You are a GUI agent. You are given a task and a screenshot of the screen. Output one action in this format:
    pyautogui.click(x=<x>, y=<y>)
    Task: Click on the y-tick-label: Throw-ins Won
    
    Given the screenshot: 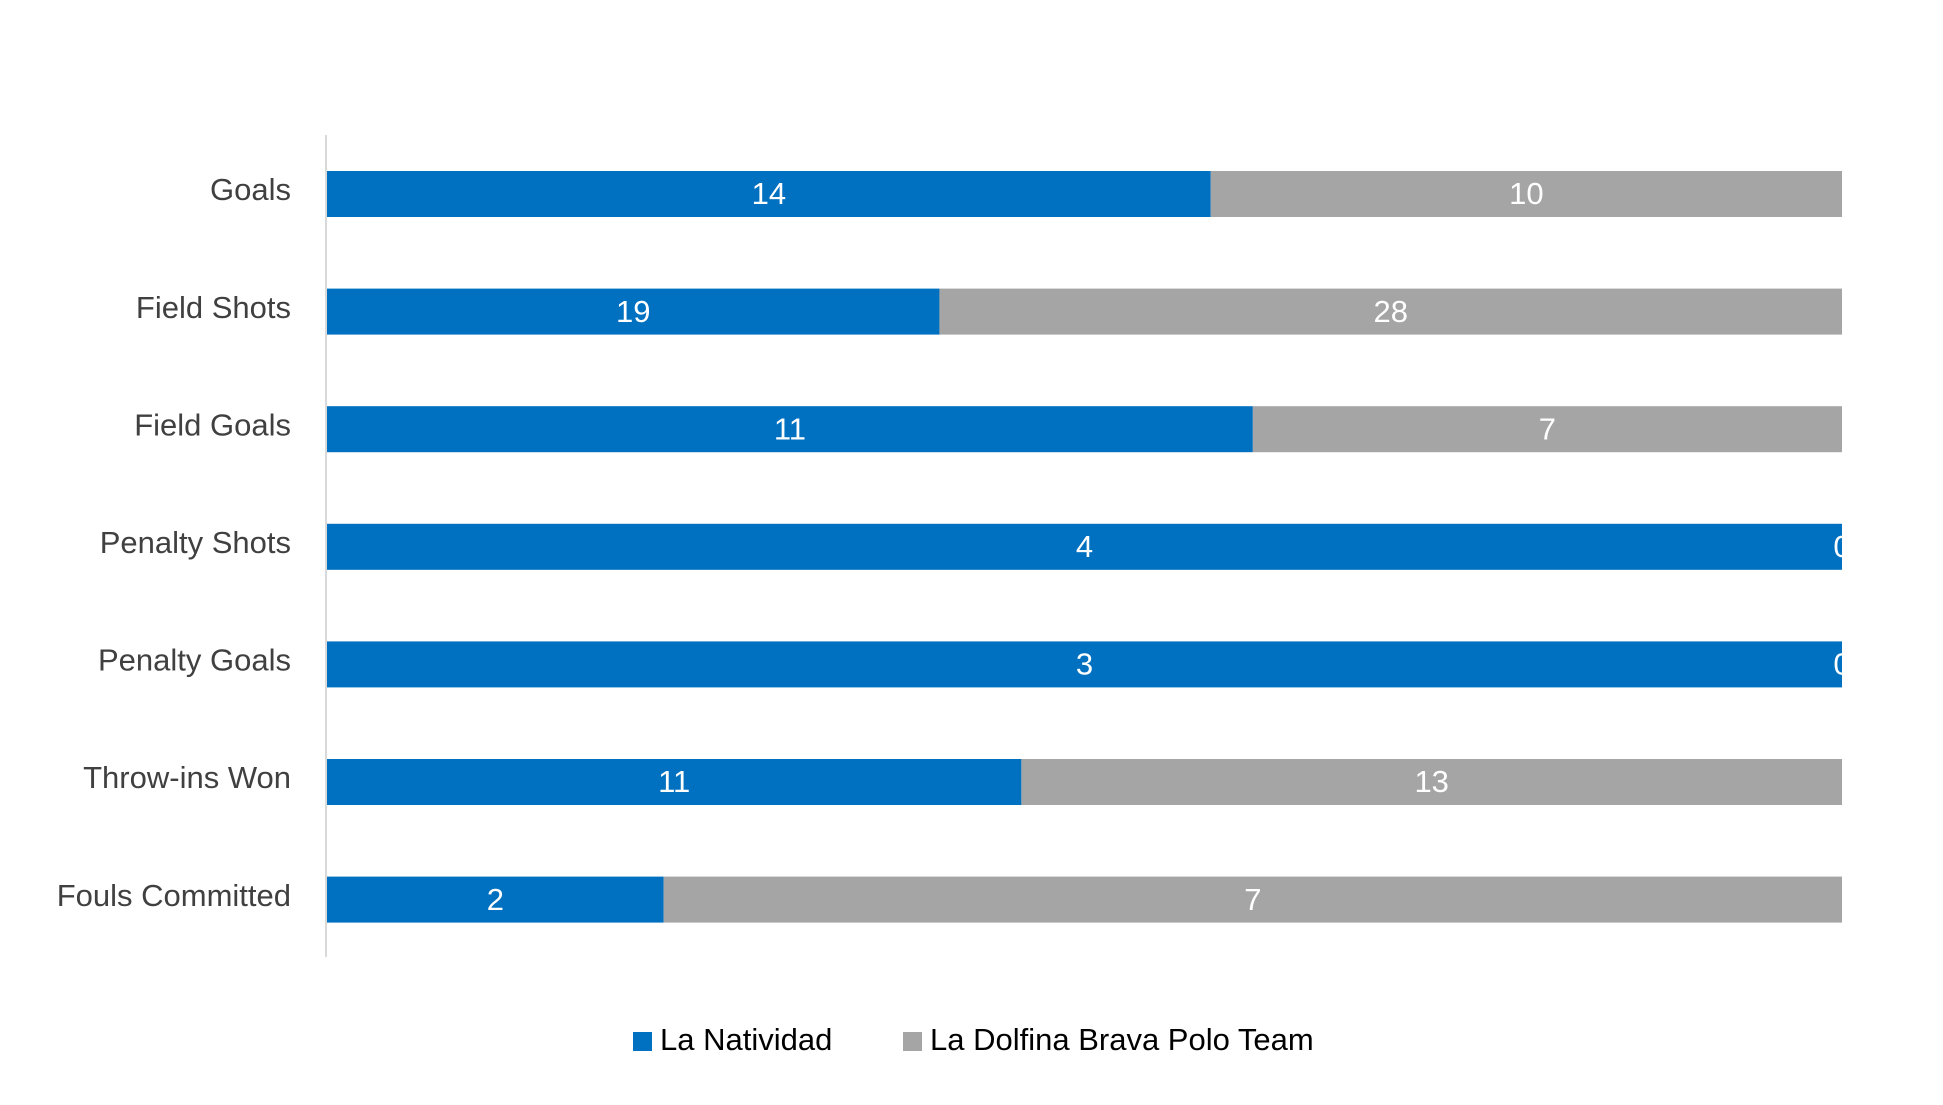 What is the action you would take?
    pyautogui.click(x=187, y=777)
    